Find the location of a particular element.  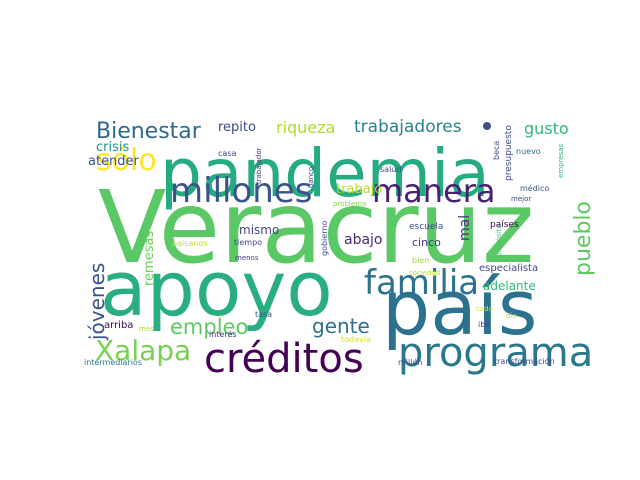

word-empleo: empleo is located at coordinates (209, 327).